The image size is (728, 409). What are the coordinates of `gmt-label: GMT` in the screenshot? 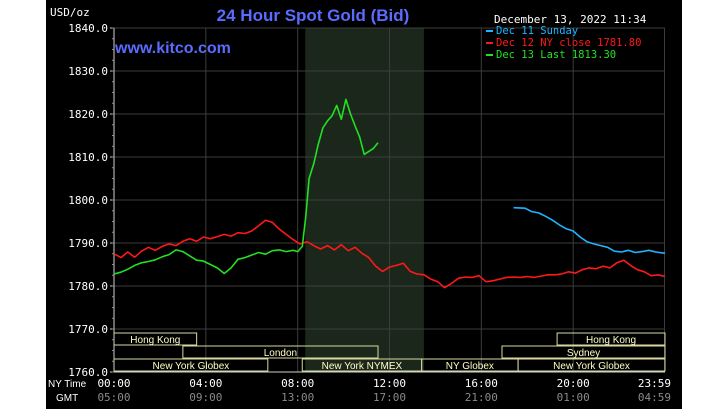 It's located at (67, 398).